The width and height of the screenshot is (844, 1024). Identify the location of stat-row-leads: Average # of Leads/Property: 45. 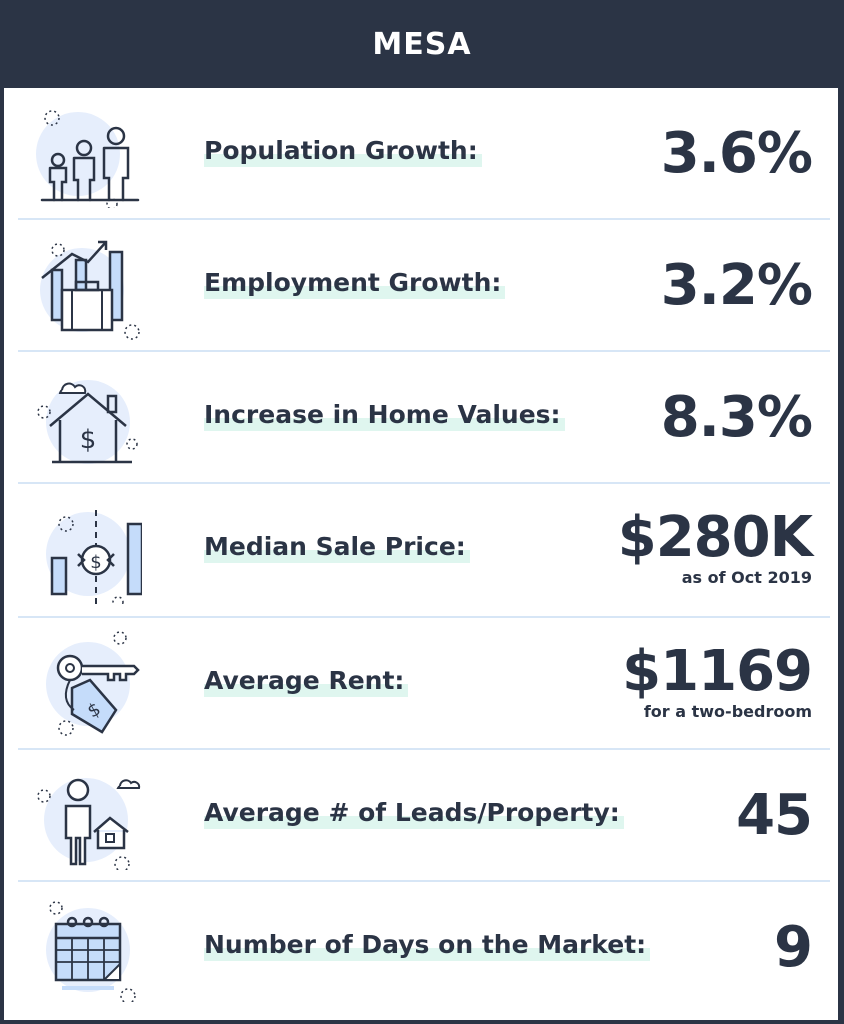
(423, 816).